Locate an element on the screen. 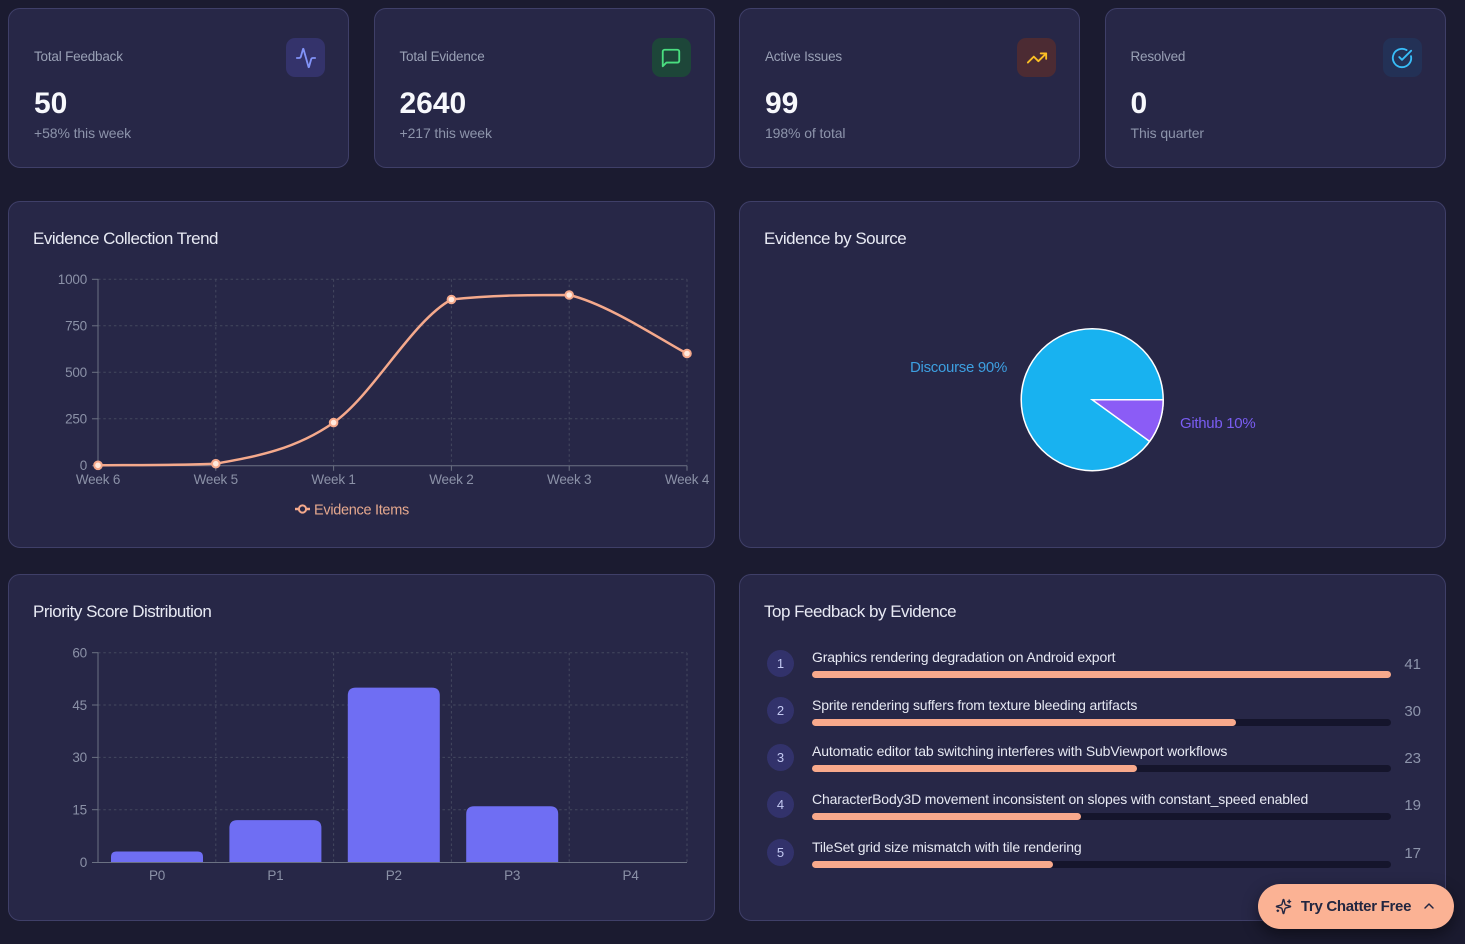 The image size is (1465, 944). svg-text: 15 is located at coordinates (79, 809).